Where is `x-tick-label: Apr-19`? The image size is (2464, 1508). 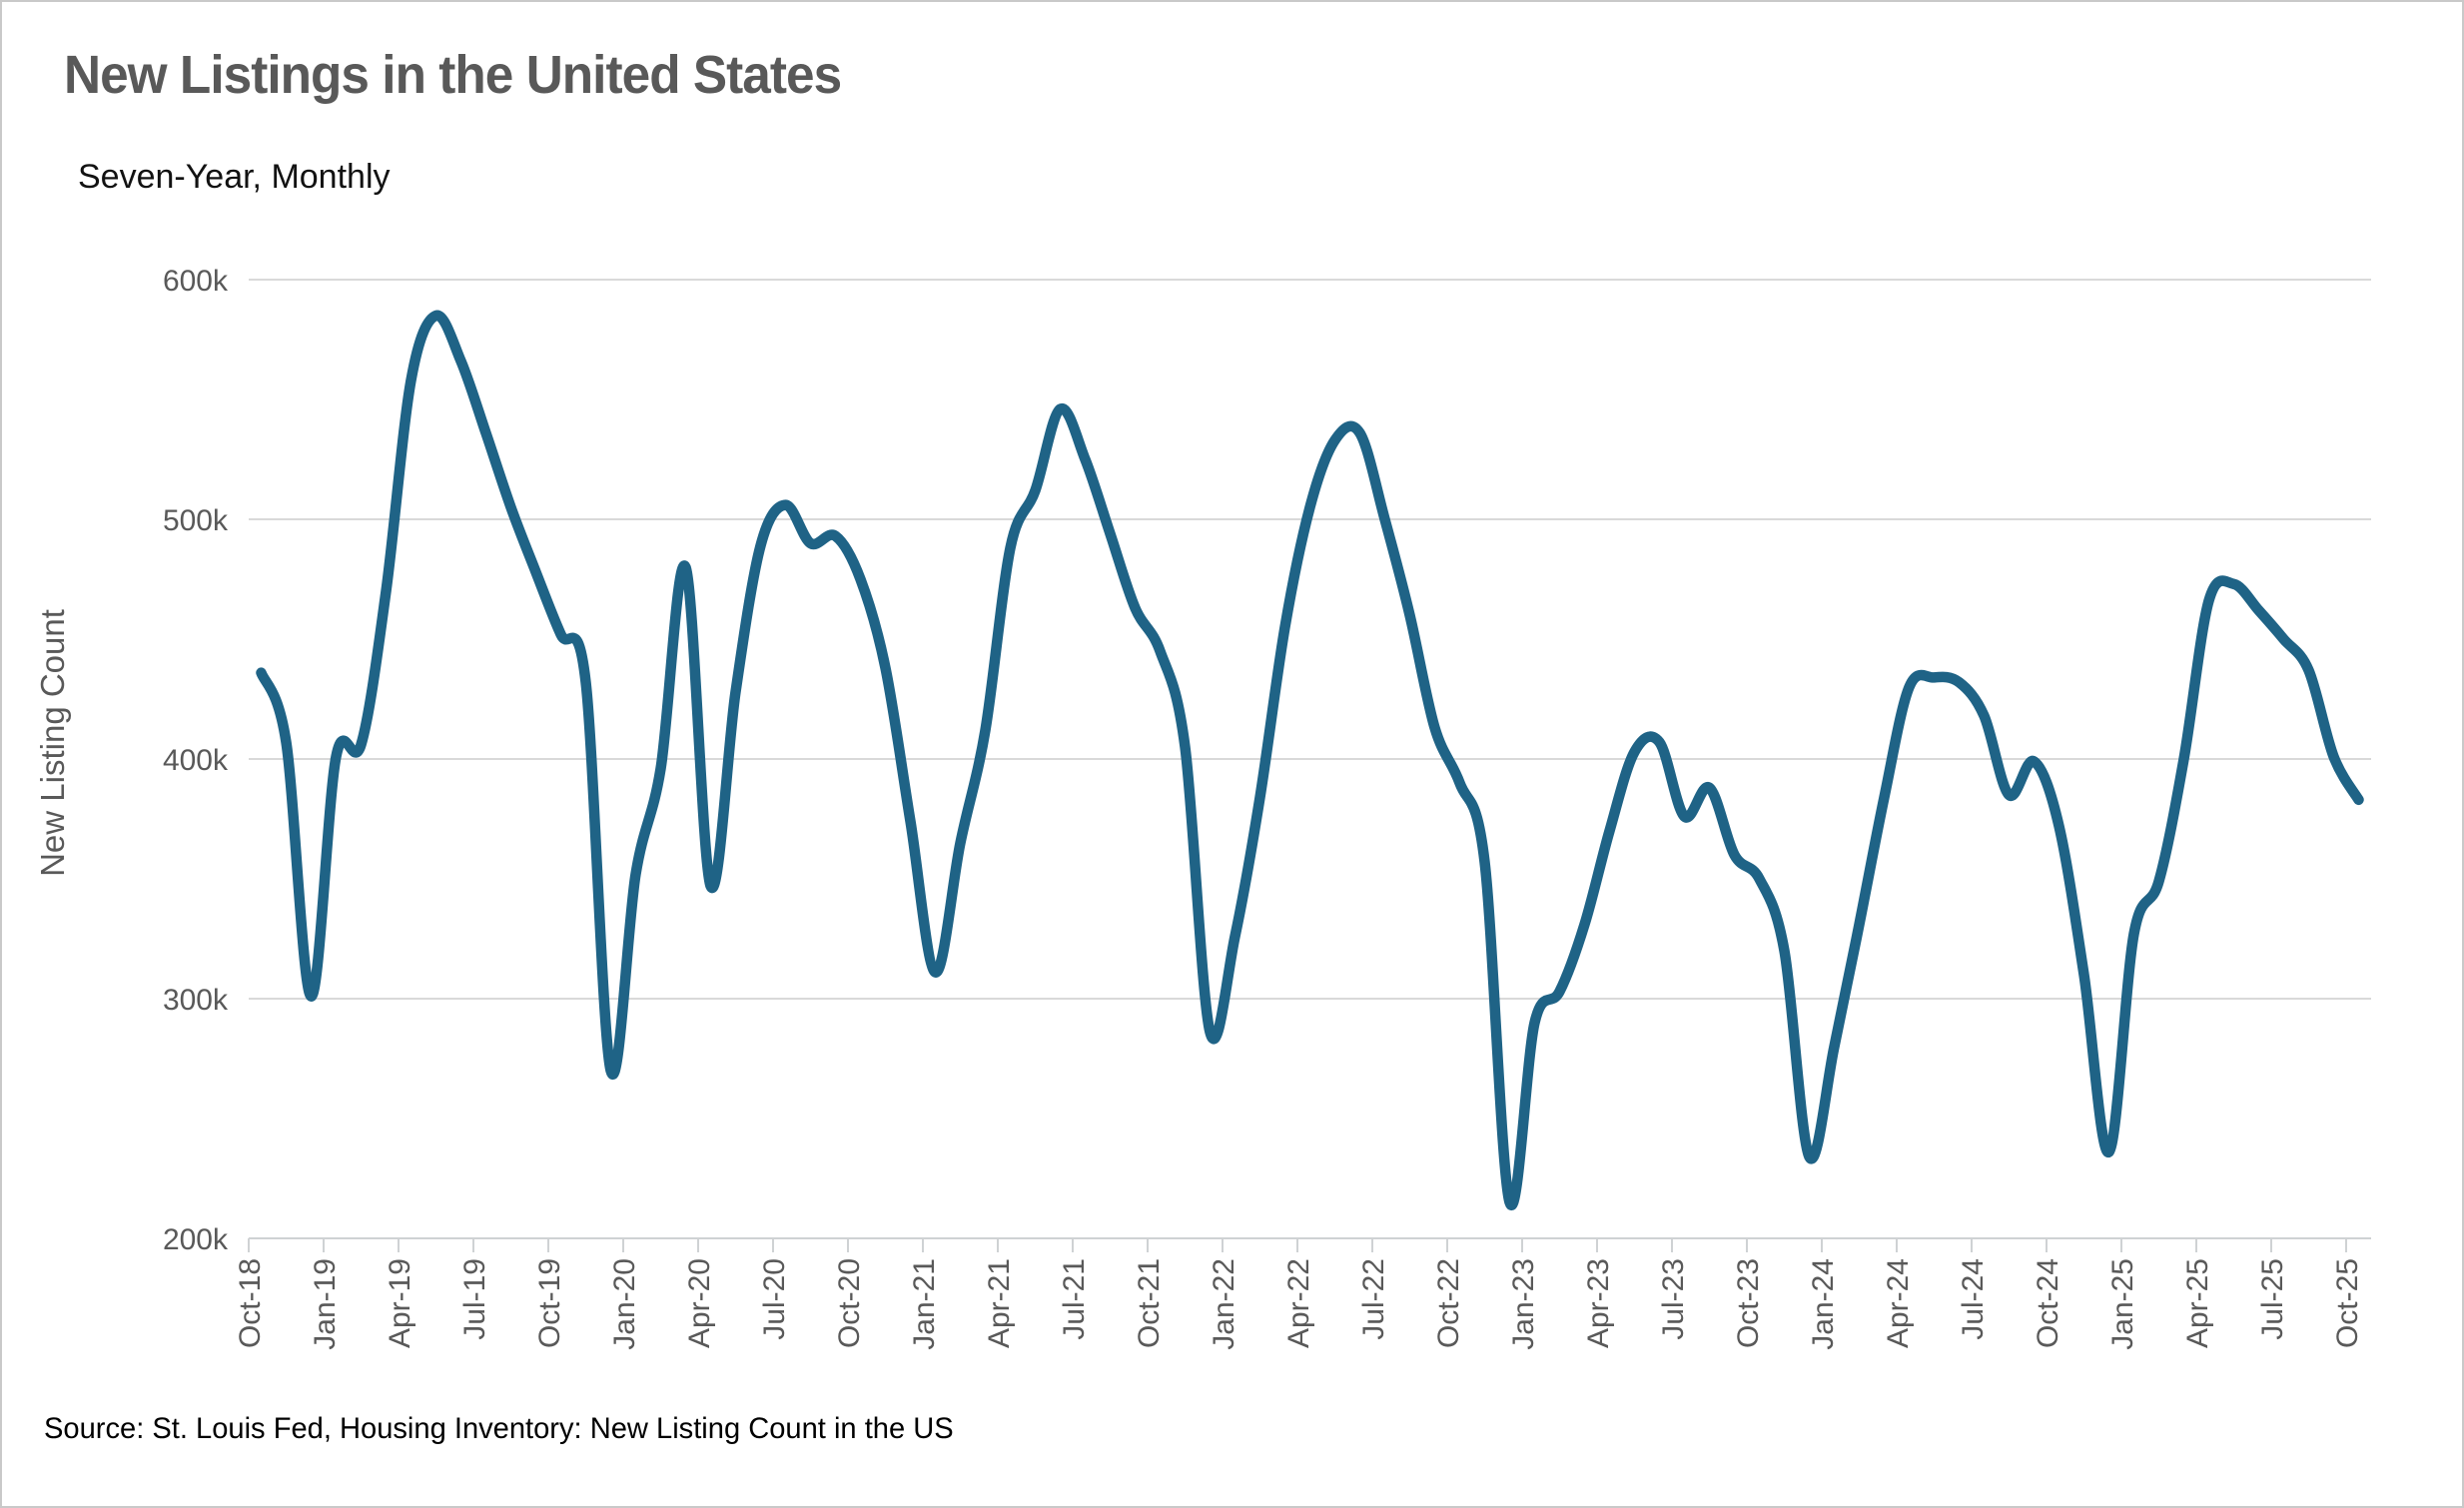
x-tick-label: Apr-19 is located at coordinates (400, 1303).